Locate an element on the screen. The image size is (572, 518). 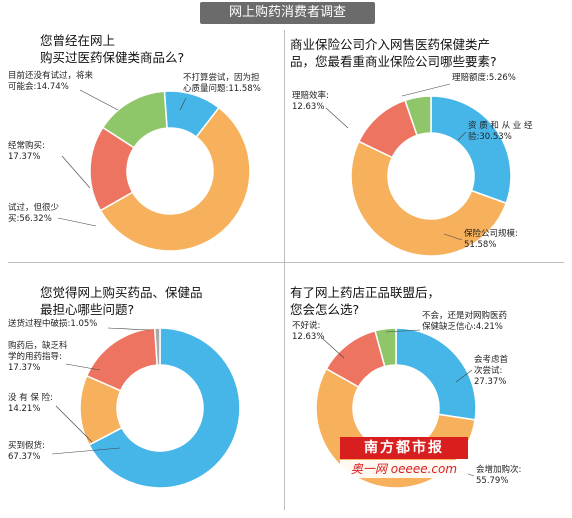
chart-title-line: 最担心哪些问题? is located at coordinates (87, 309).